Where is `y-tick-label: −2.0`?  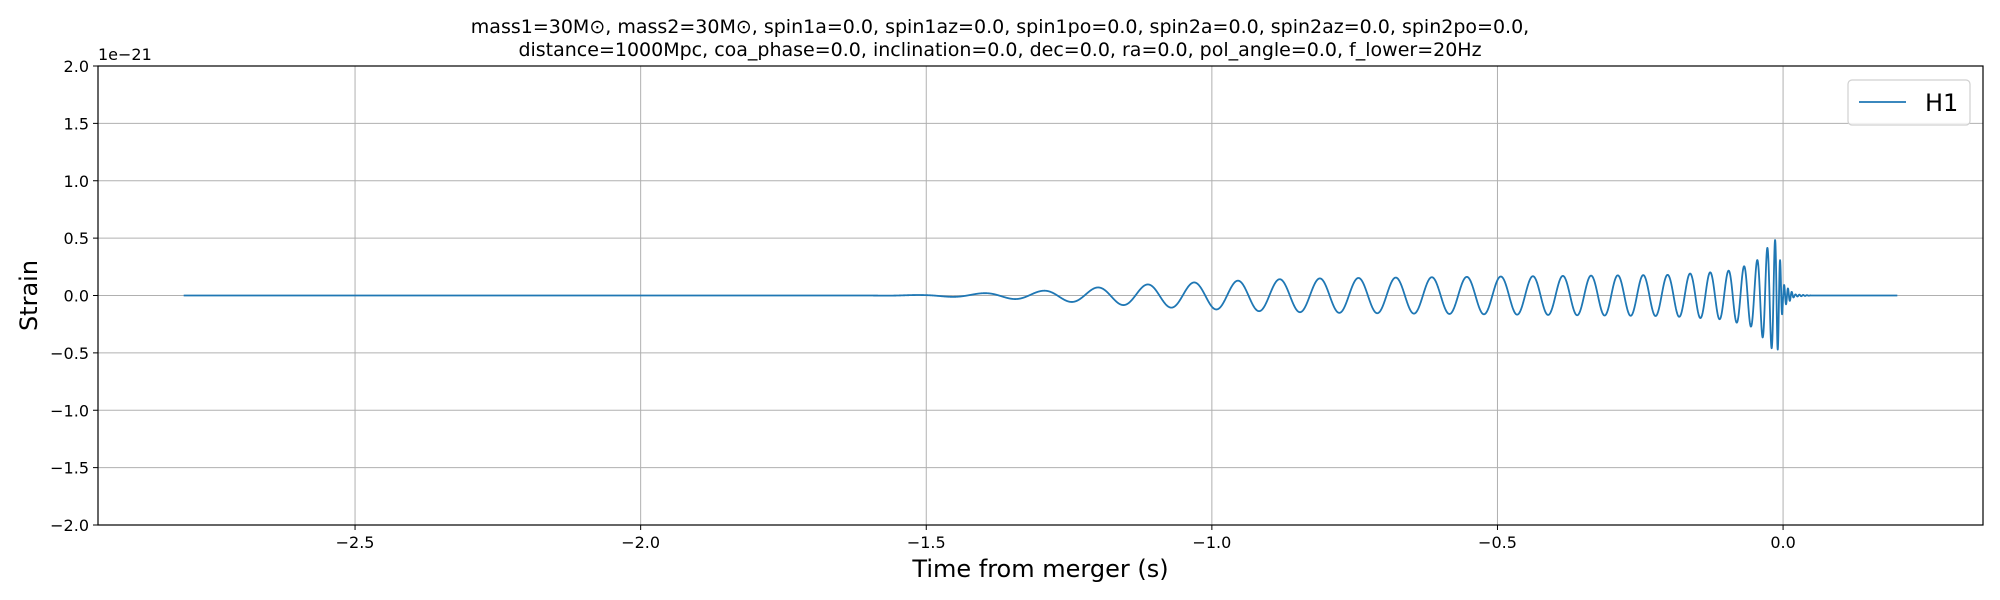
y-tick-label: −2.0 is located at coordinates (69, 525).